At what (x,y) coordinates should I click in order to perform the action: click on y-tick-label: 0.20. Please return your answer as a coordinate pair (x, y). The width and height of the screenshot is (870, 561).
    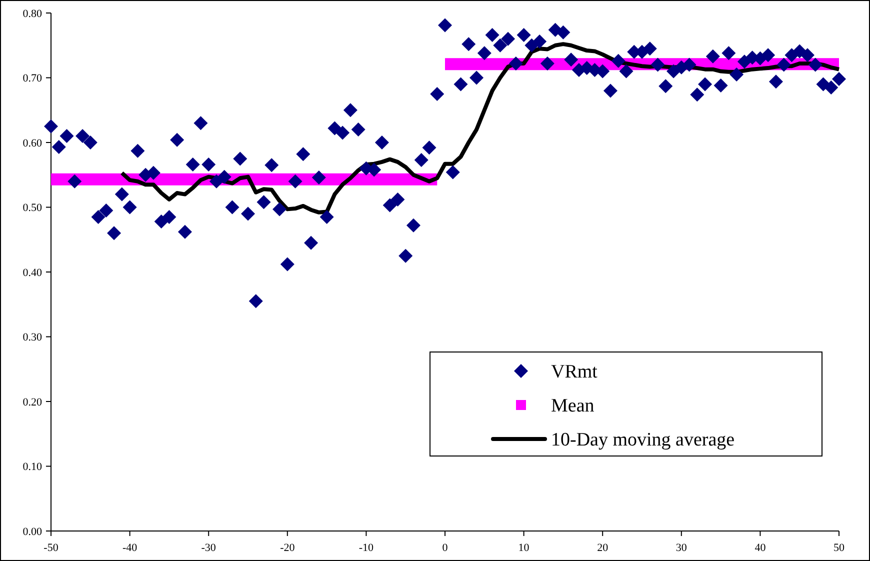
    Looking at the image, I should click on (32, 402).